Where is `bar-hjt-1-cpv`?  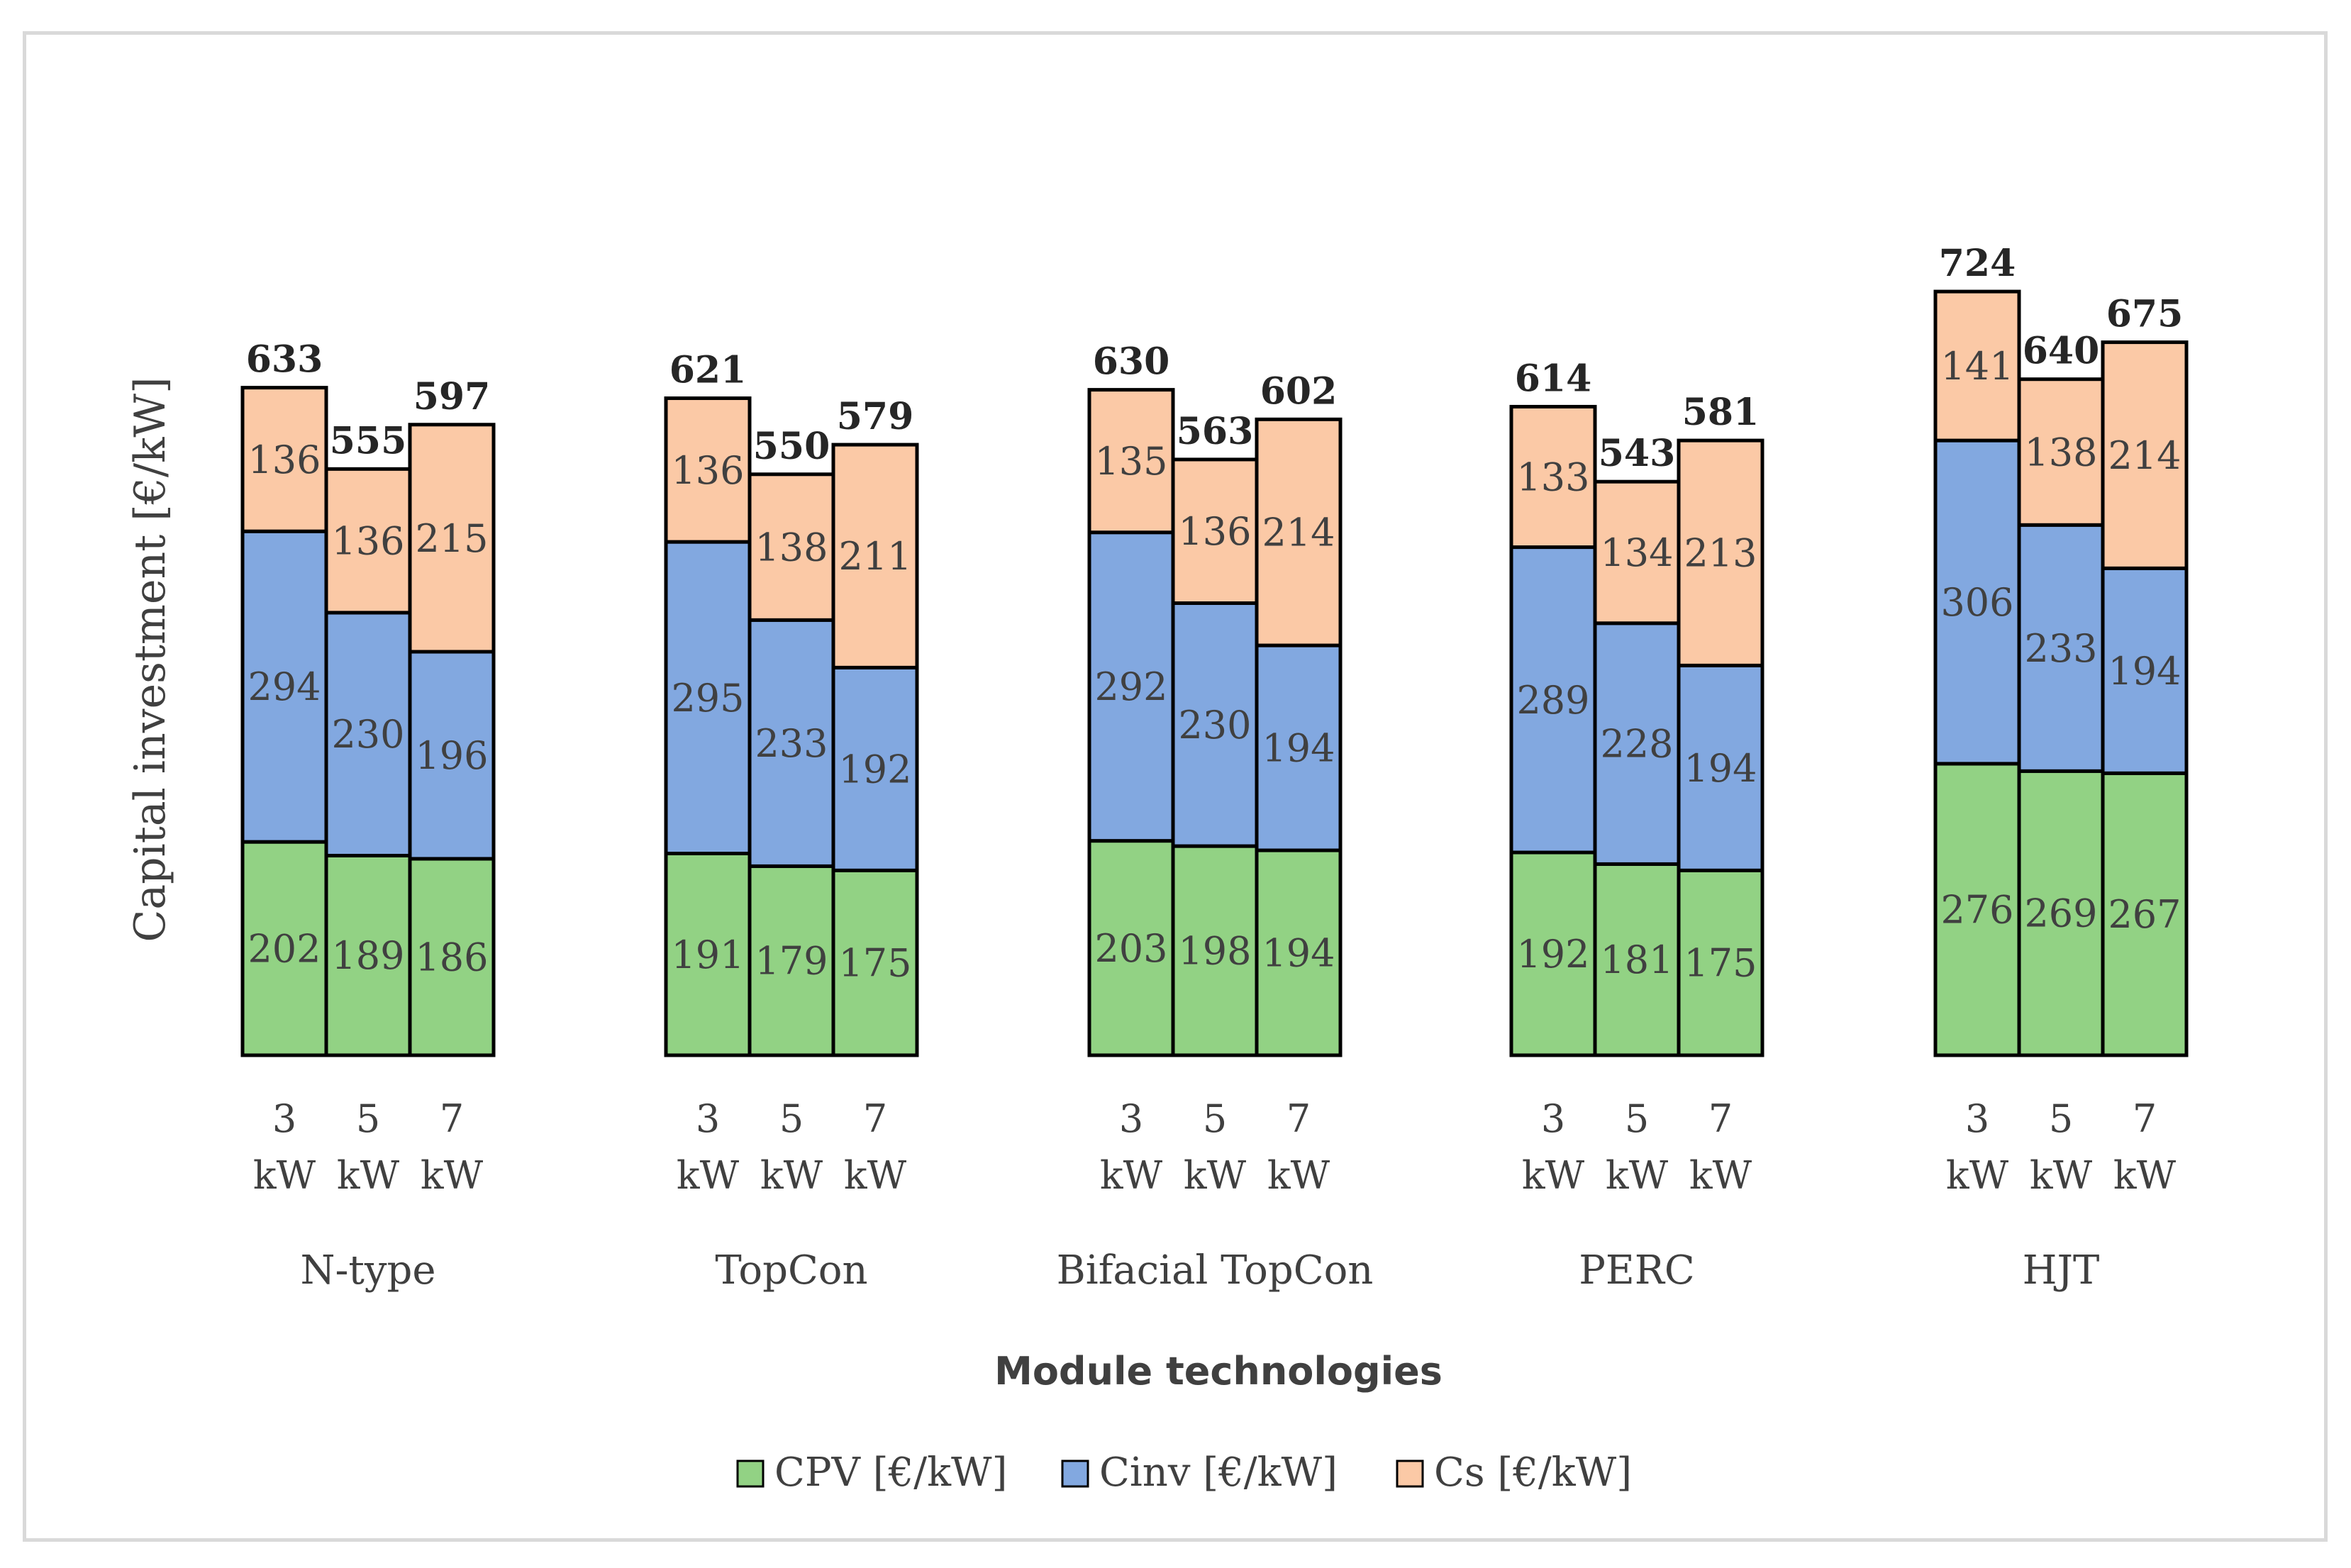
bar-hjt-1-cpv is located at coordinates (2061, 913).